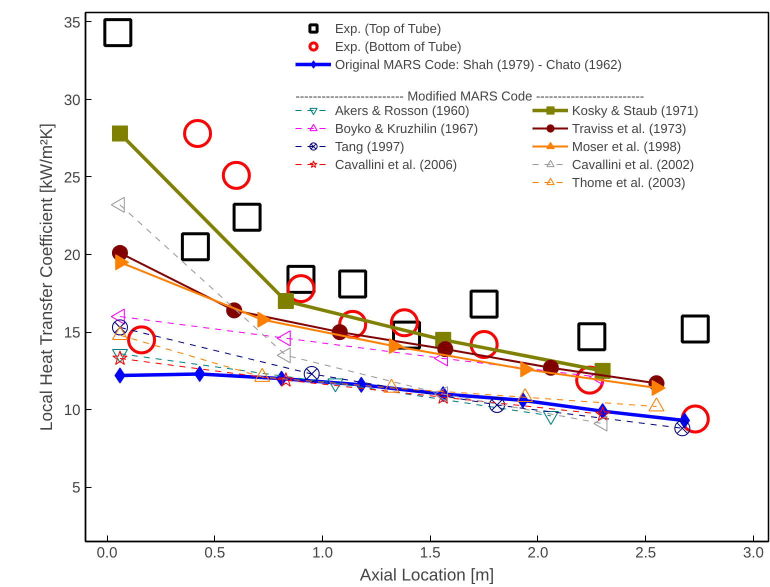 The height and width of the screenshot is (587, 770). I want to click on y-tick-label: 25, so click(72, 177).